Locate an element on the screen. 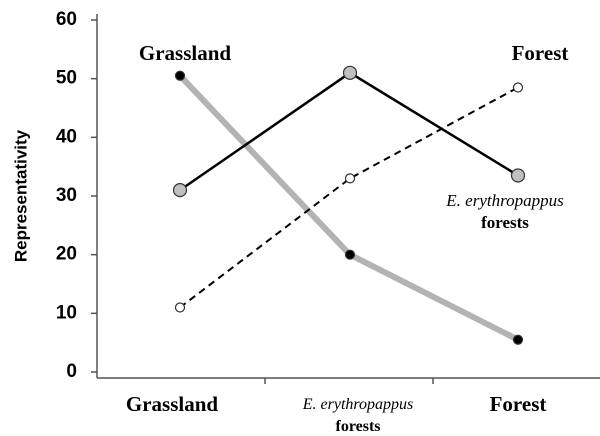 This screenshot has height=436, width=600. y-tick-label: 0 is located at coordinates (71, 371).